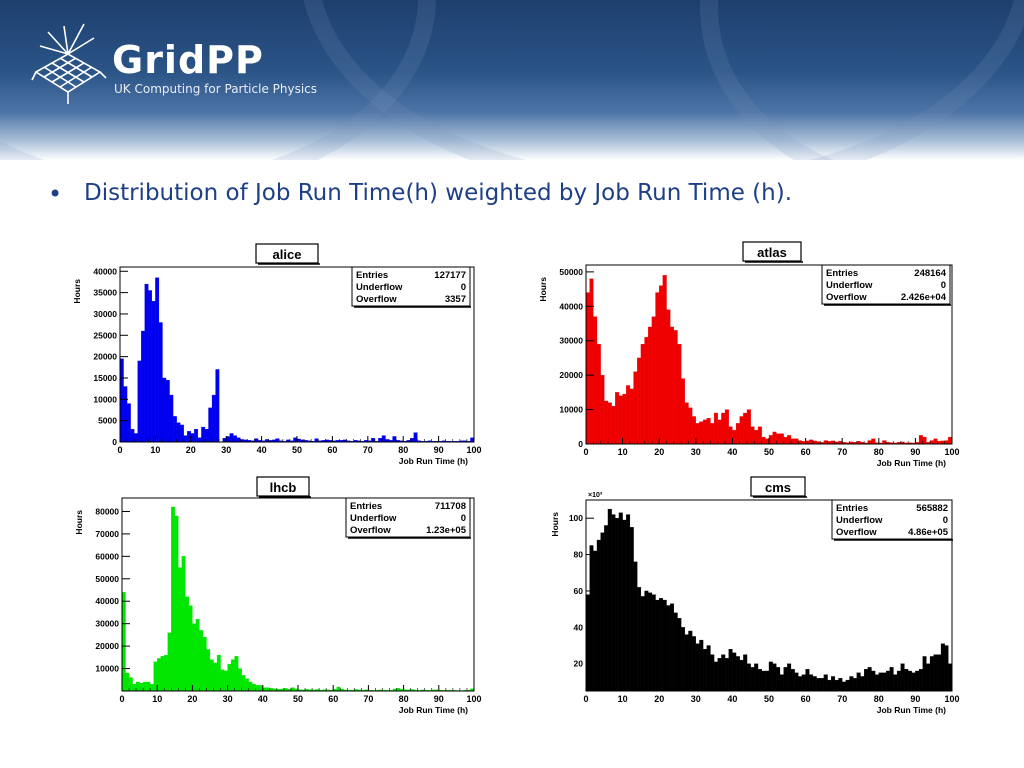  Describe the element at coordinates (107, 669) in the screenshot. I see `y-tick-label: 10000` at that location.